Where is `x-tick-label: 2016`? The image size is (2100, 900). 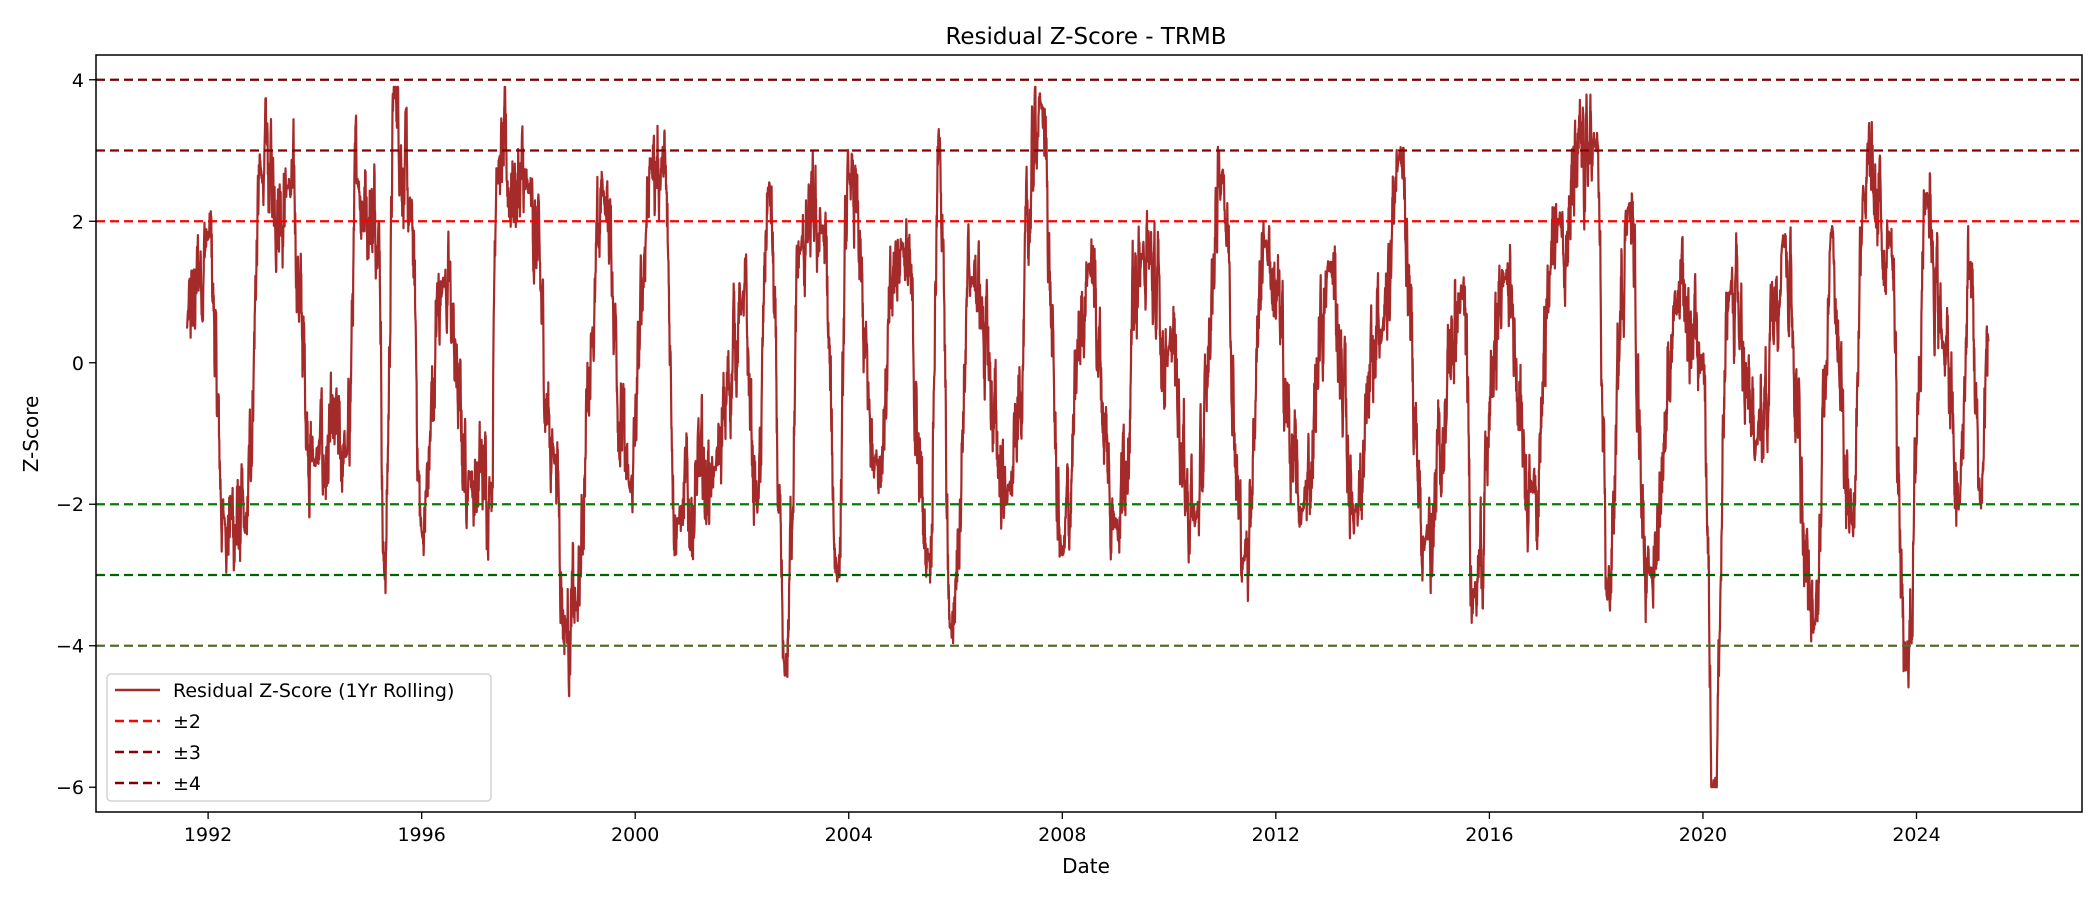 x-tick-label: 2016 is located at coordinates (1489, 835).